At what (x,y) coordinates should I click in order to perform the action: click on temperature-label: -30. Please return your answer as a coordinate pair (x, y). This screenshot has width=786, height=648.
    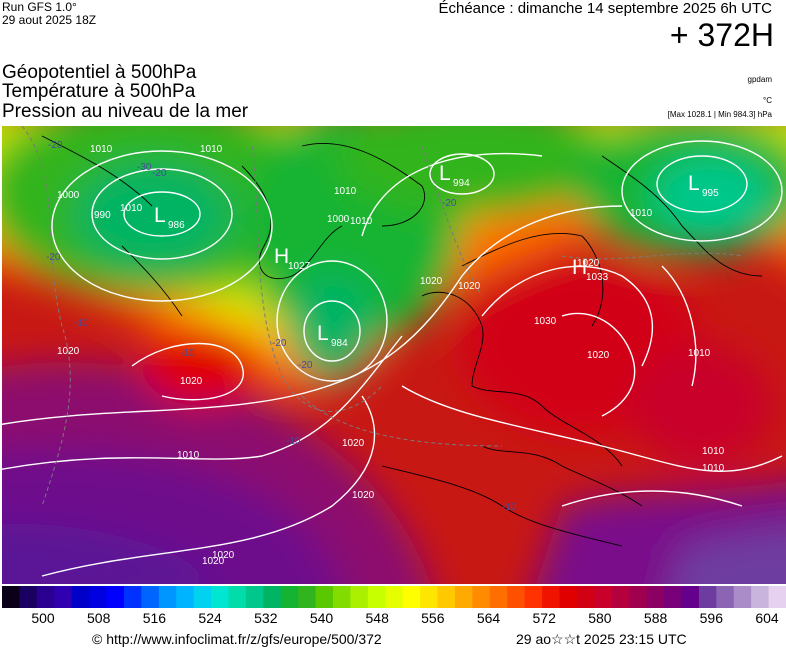
    Looking at the image, I should click on (144, 167).